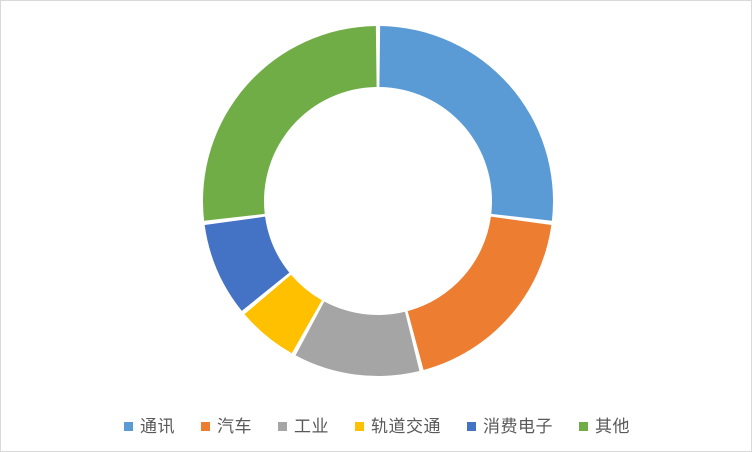 The height and width of the screenshot is (452, 752). What do you see at coordinates (612, 426) in the screenshot?
I see `legend-item-label: 其他` at bounding box center [612, 426].